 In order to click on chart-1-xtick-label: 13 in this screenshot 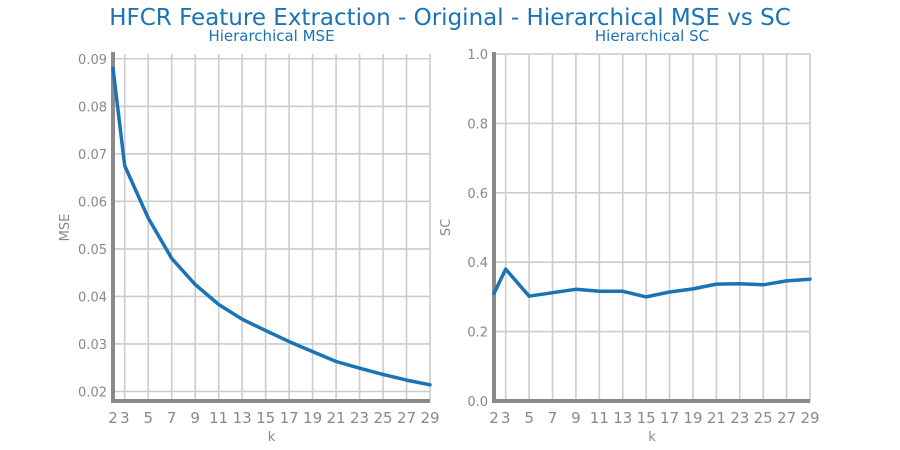, I will do `click(622, 418)`.